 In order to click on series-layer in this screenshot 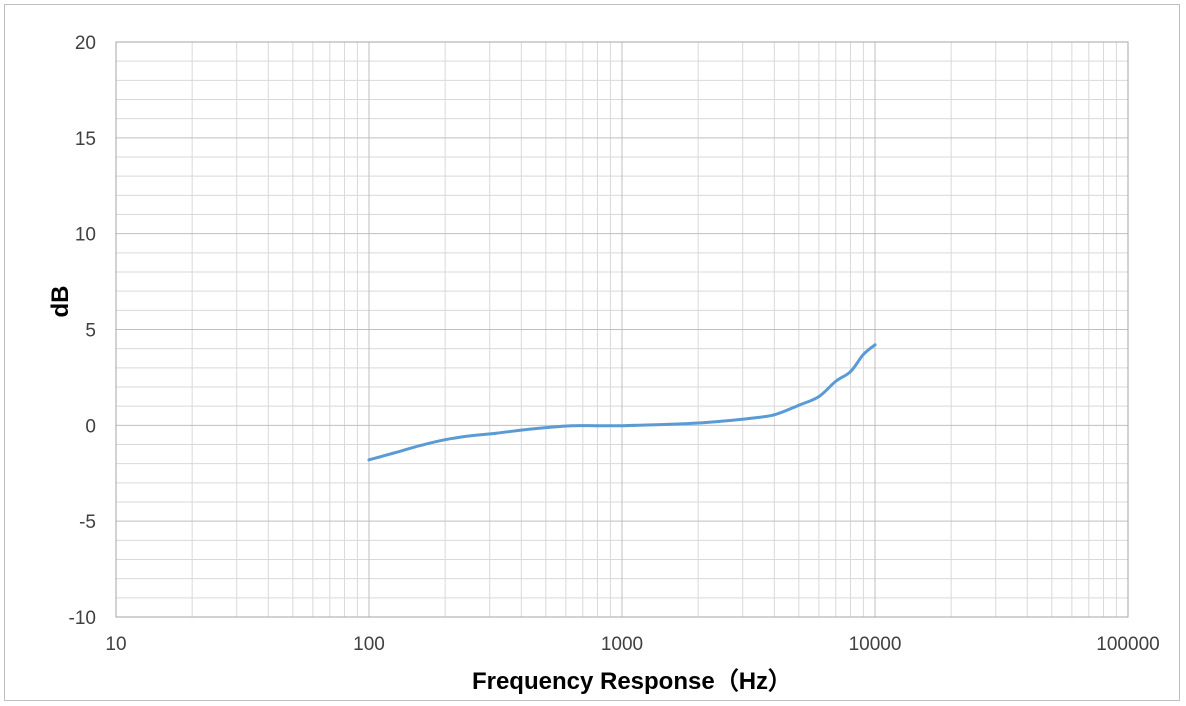, I will do `click(622, 402)`.